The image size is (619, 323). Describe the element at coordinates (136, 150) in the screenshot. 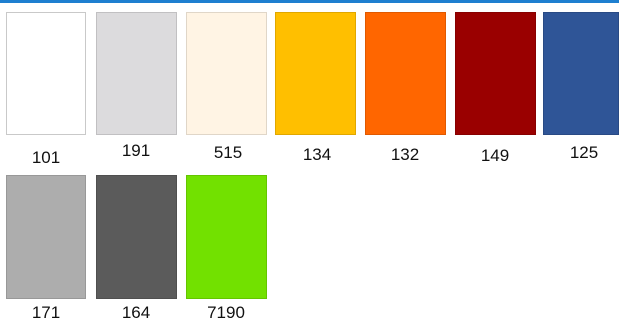

I see `swatch-code-191: 191` at that location.